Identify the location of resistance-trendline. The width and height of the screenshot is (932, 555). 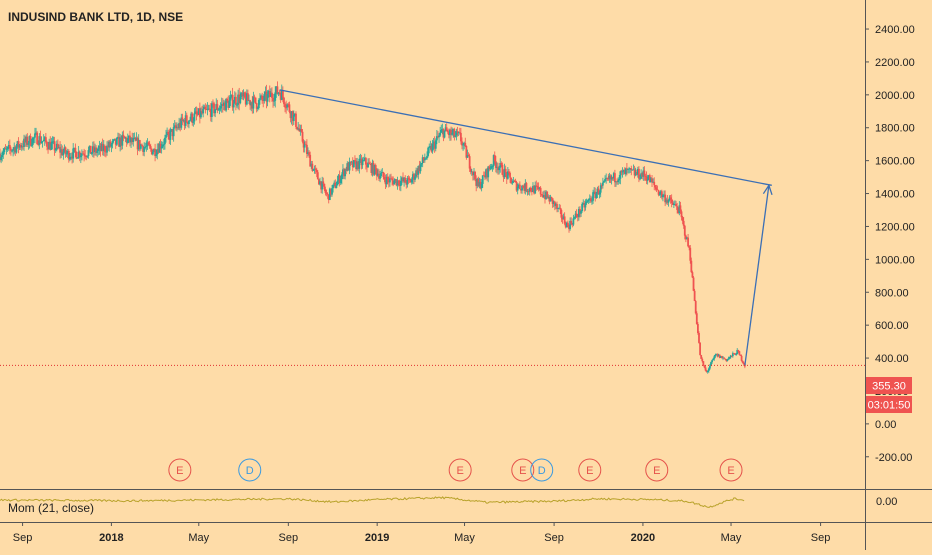
(525, 137).